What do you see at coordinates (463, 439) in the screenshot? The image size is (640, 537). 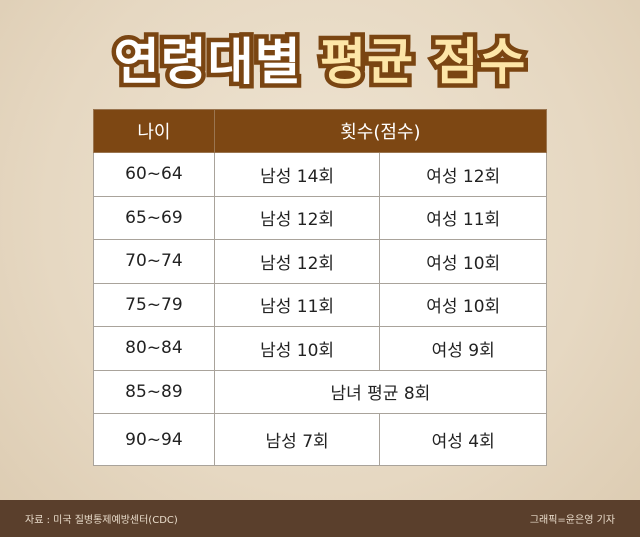 I see `female-cell: 여성 4회` at bounding box center [463, 439].